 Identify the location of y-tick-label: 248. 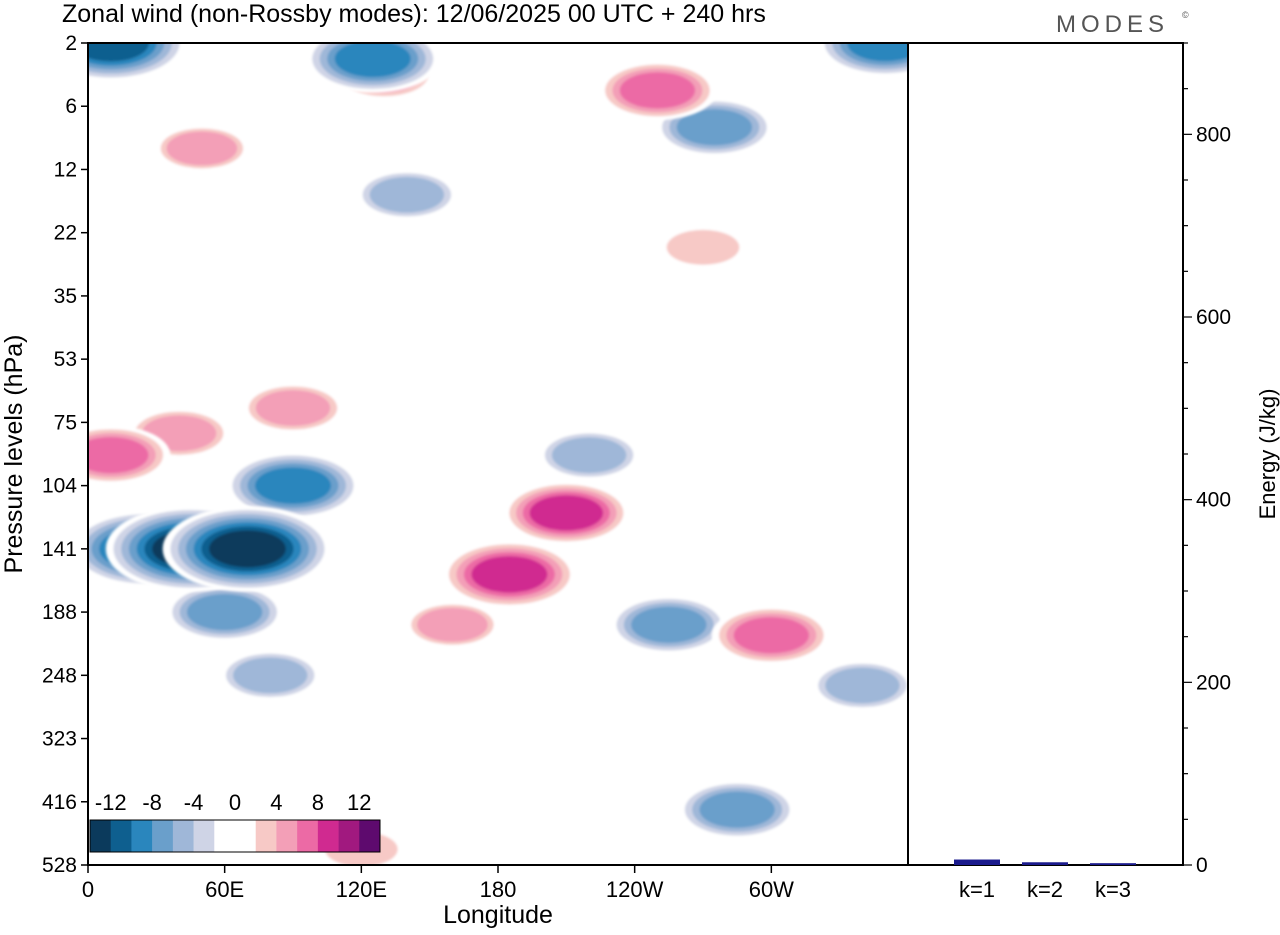
(59, 675).